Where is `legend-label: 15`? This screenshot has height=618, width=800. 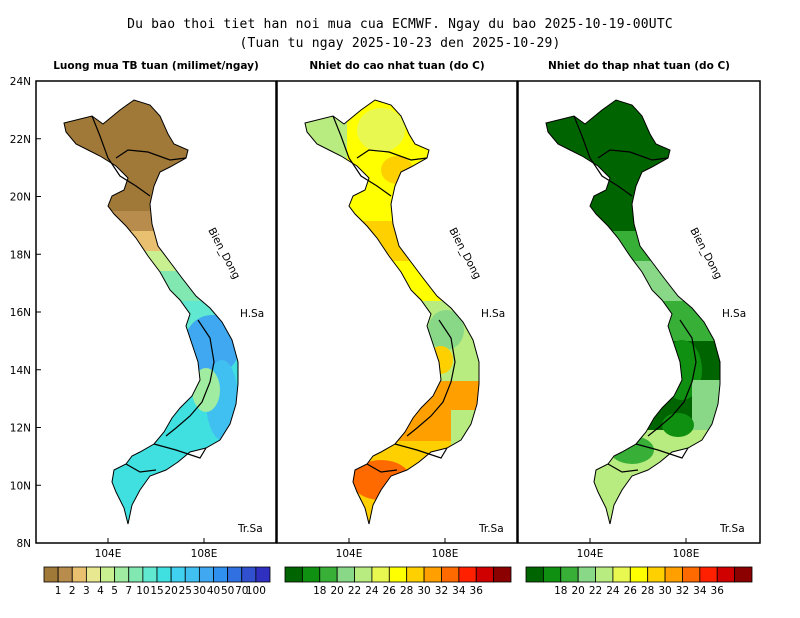 legend-label: 15 is located at coordinates (156, 591).